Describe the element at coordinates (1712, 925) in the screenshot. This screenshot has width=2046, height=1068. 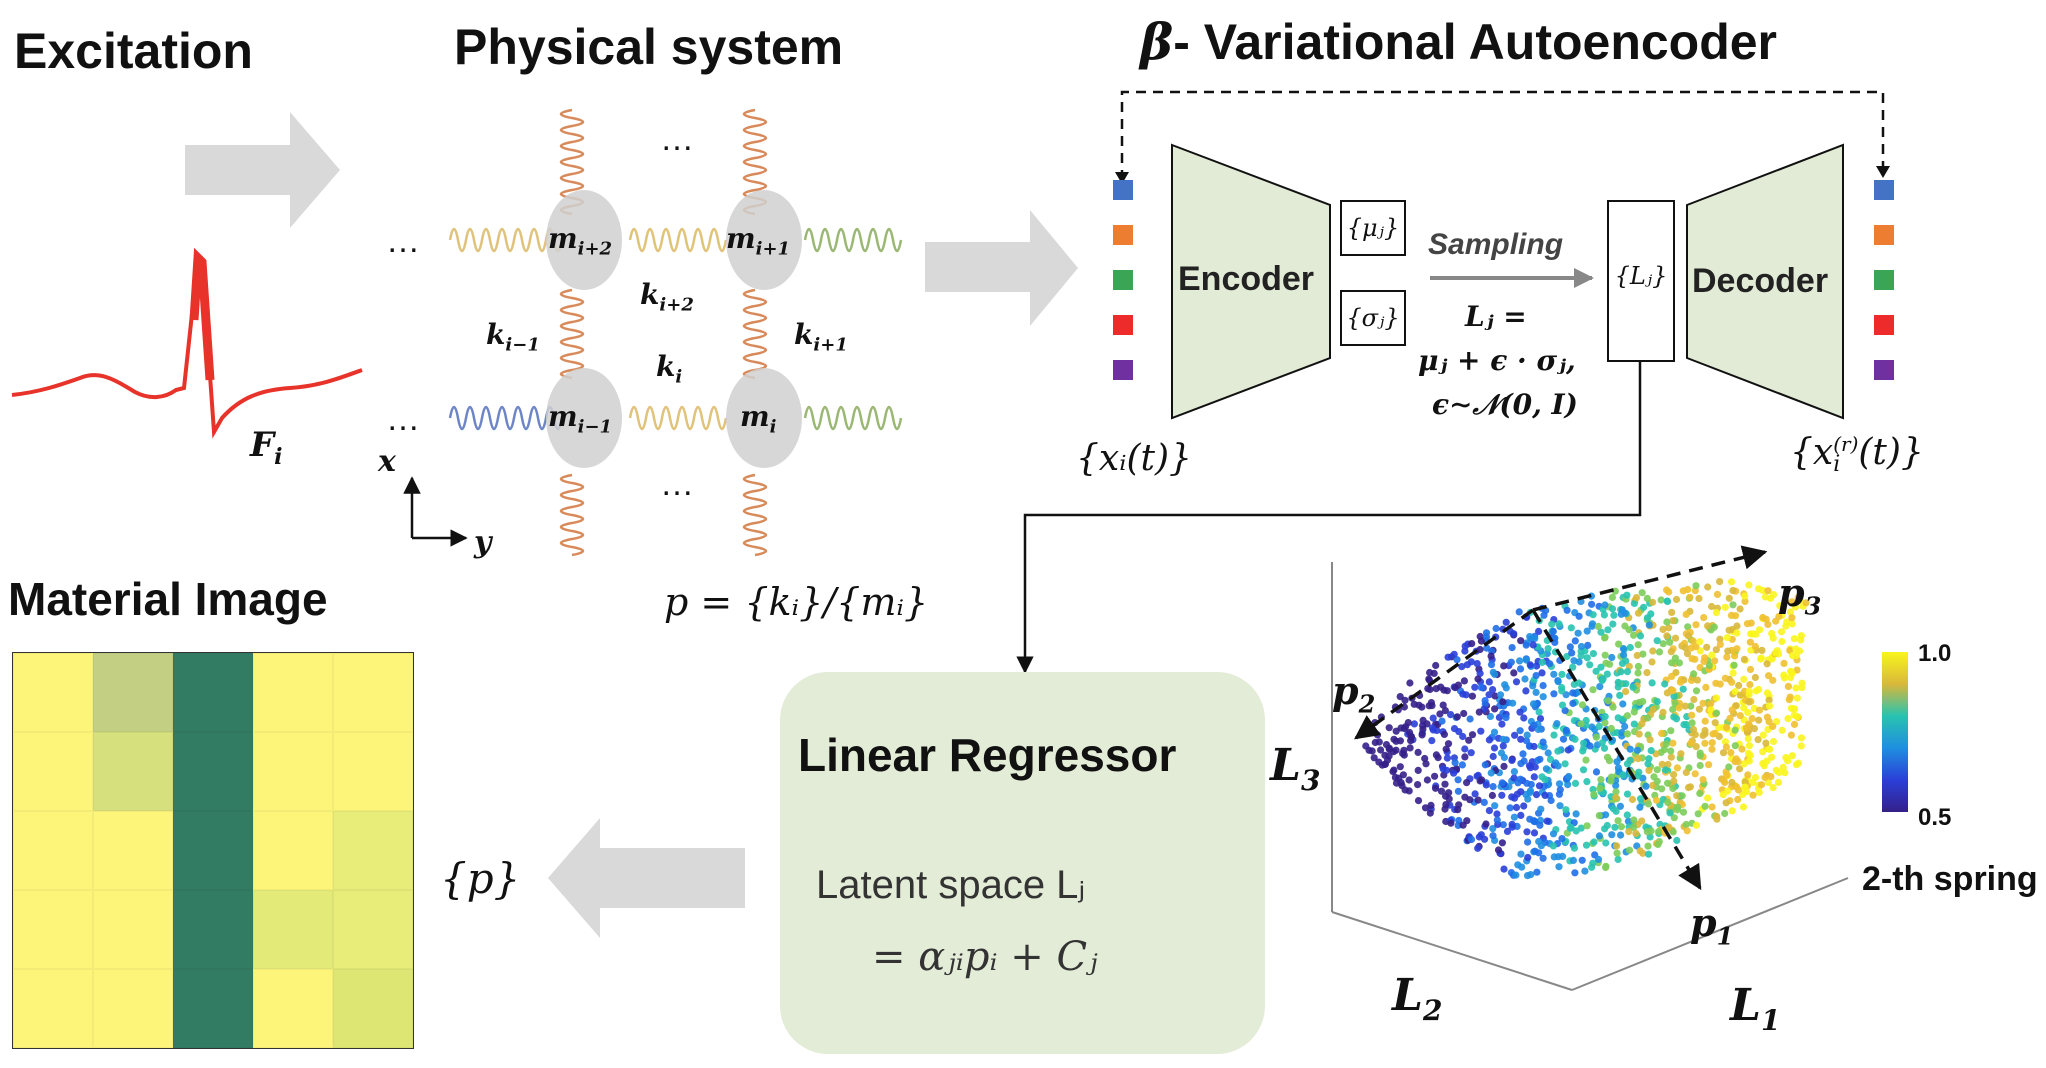
I see `p1-label: p1` at that location.